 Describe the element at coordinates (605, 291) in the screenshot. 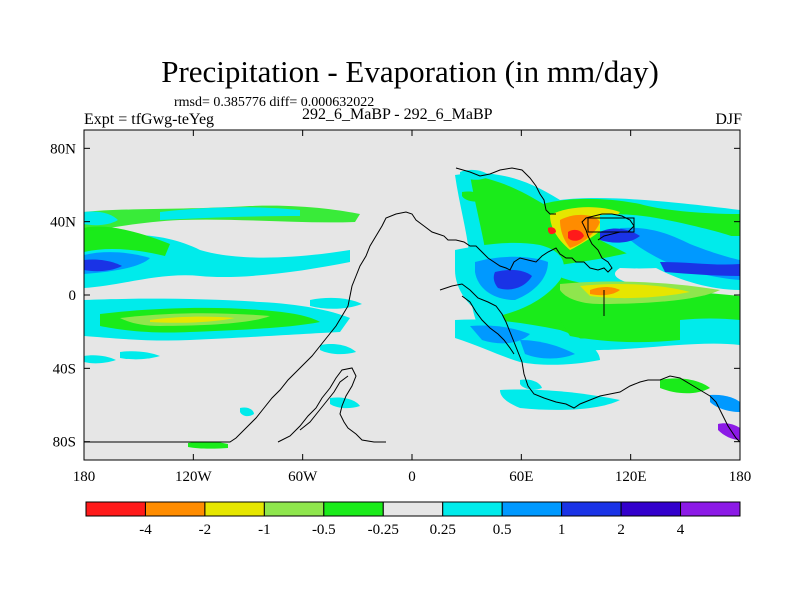

I see `io-orange-core` at that location.